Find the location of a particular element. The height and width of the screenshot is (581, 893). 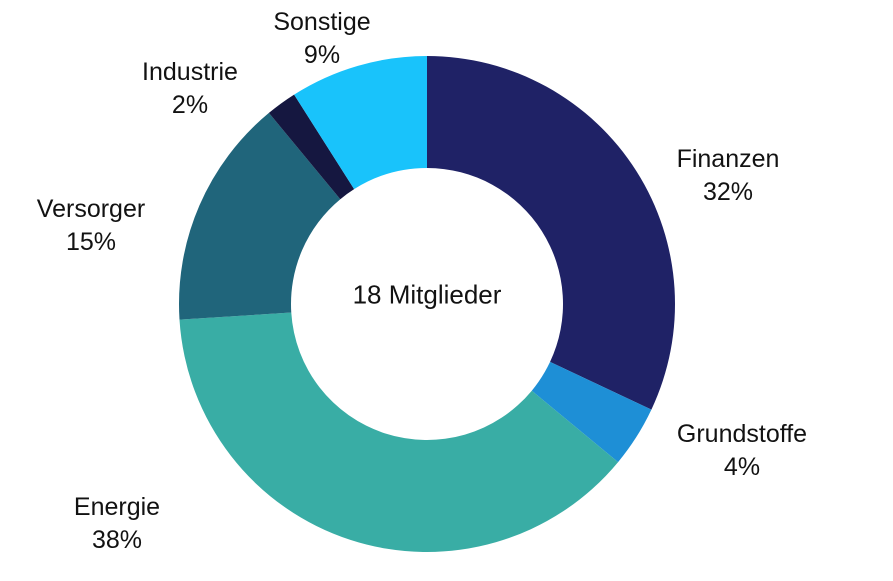

segment-label-industrie: Industrie 2% is located at coordinates (190, 89).